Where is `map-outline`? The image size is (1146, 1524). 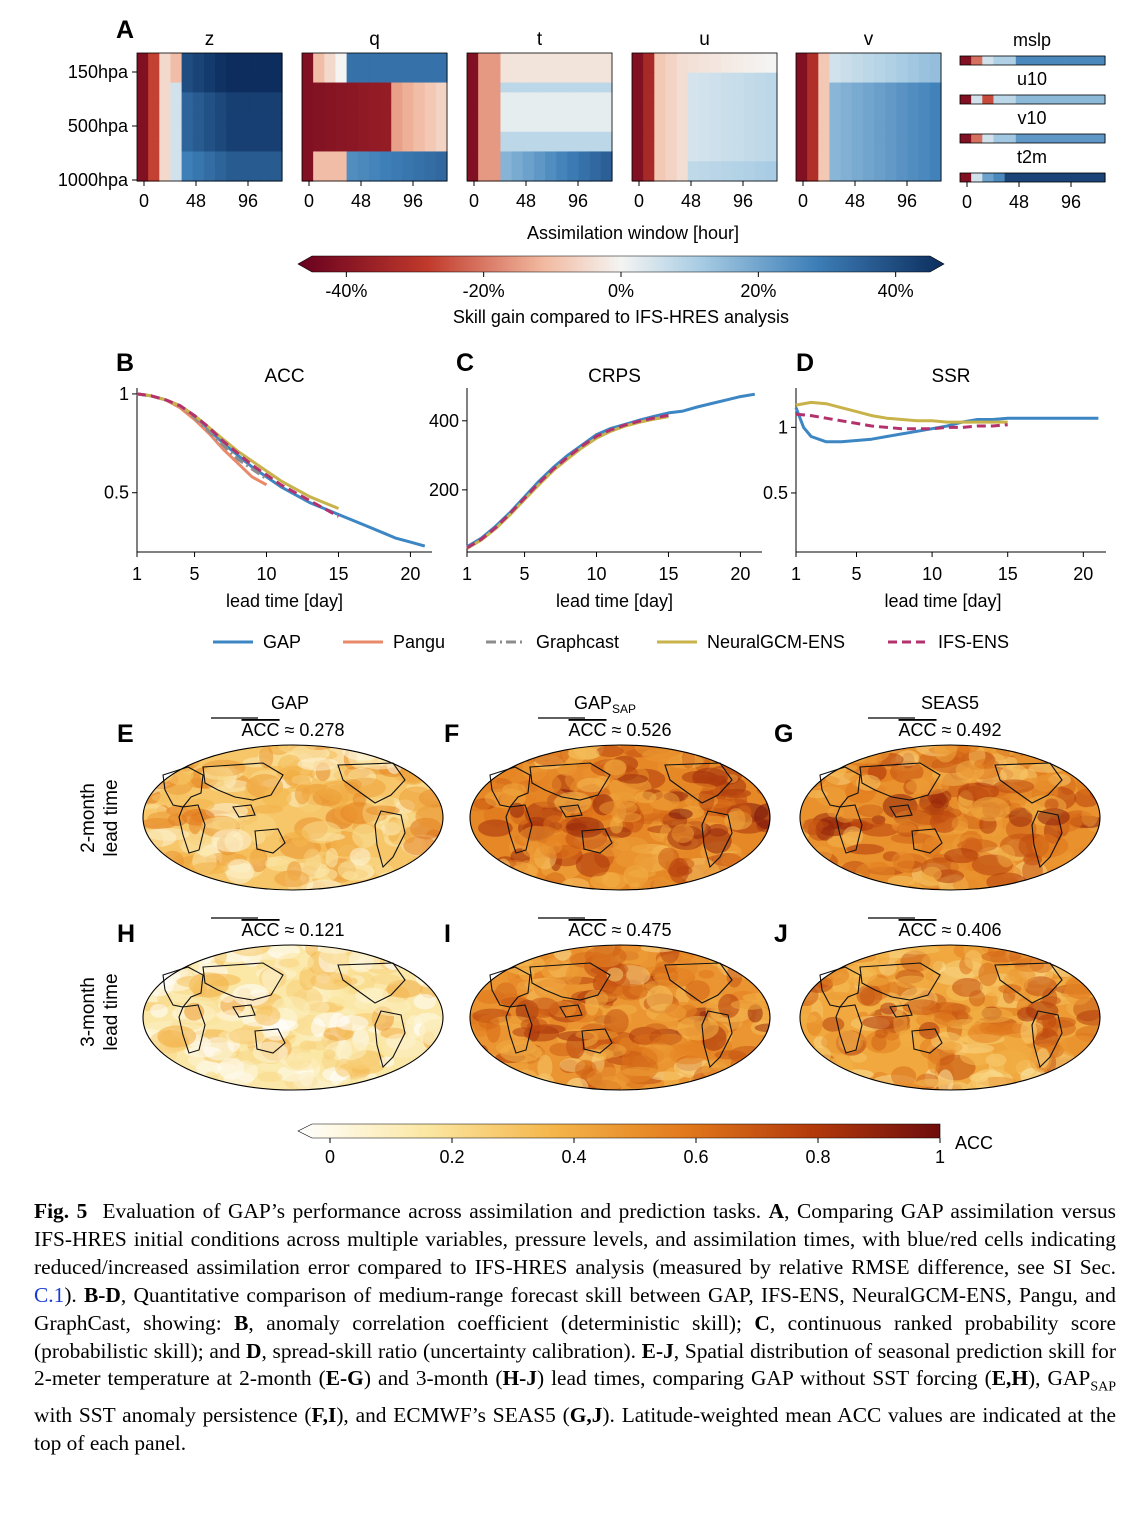
map-outline is located at coordinates (950, 1017).